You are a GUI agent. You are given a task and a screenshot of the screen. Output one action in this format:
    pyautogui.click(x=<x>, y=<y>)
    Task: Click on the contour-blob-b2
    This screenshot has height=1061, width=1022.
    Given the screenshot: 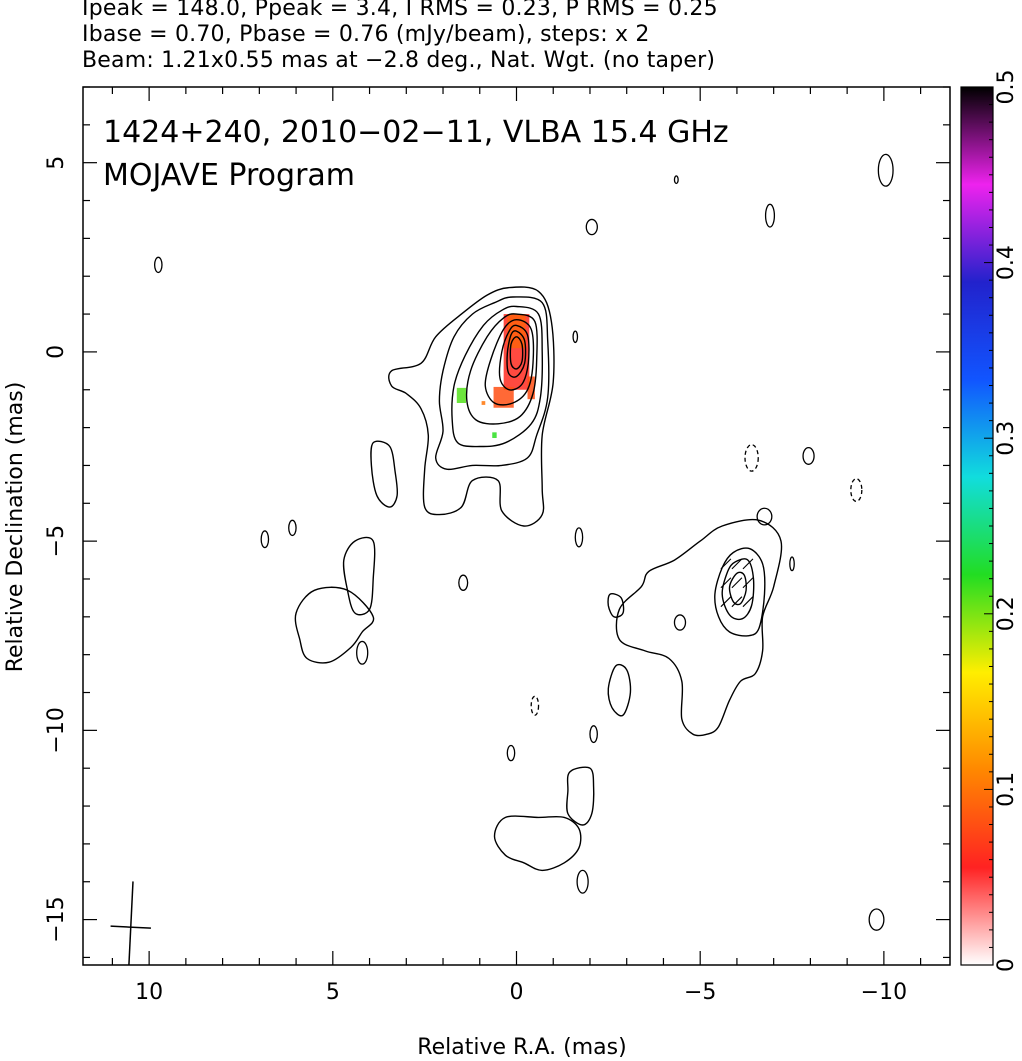 What is the action you would take?
    pyautogui.click(x=580, y=796)
    